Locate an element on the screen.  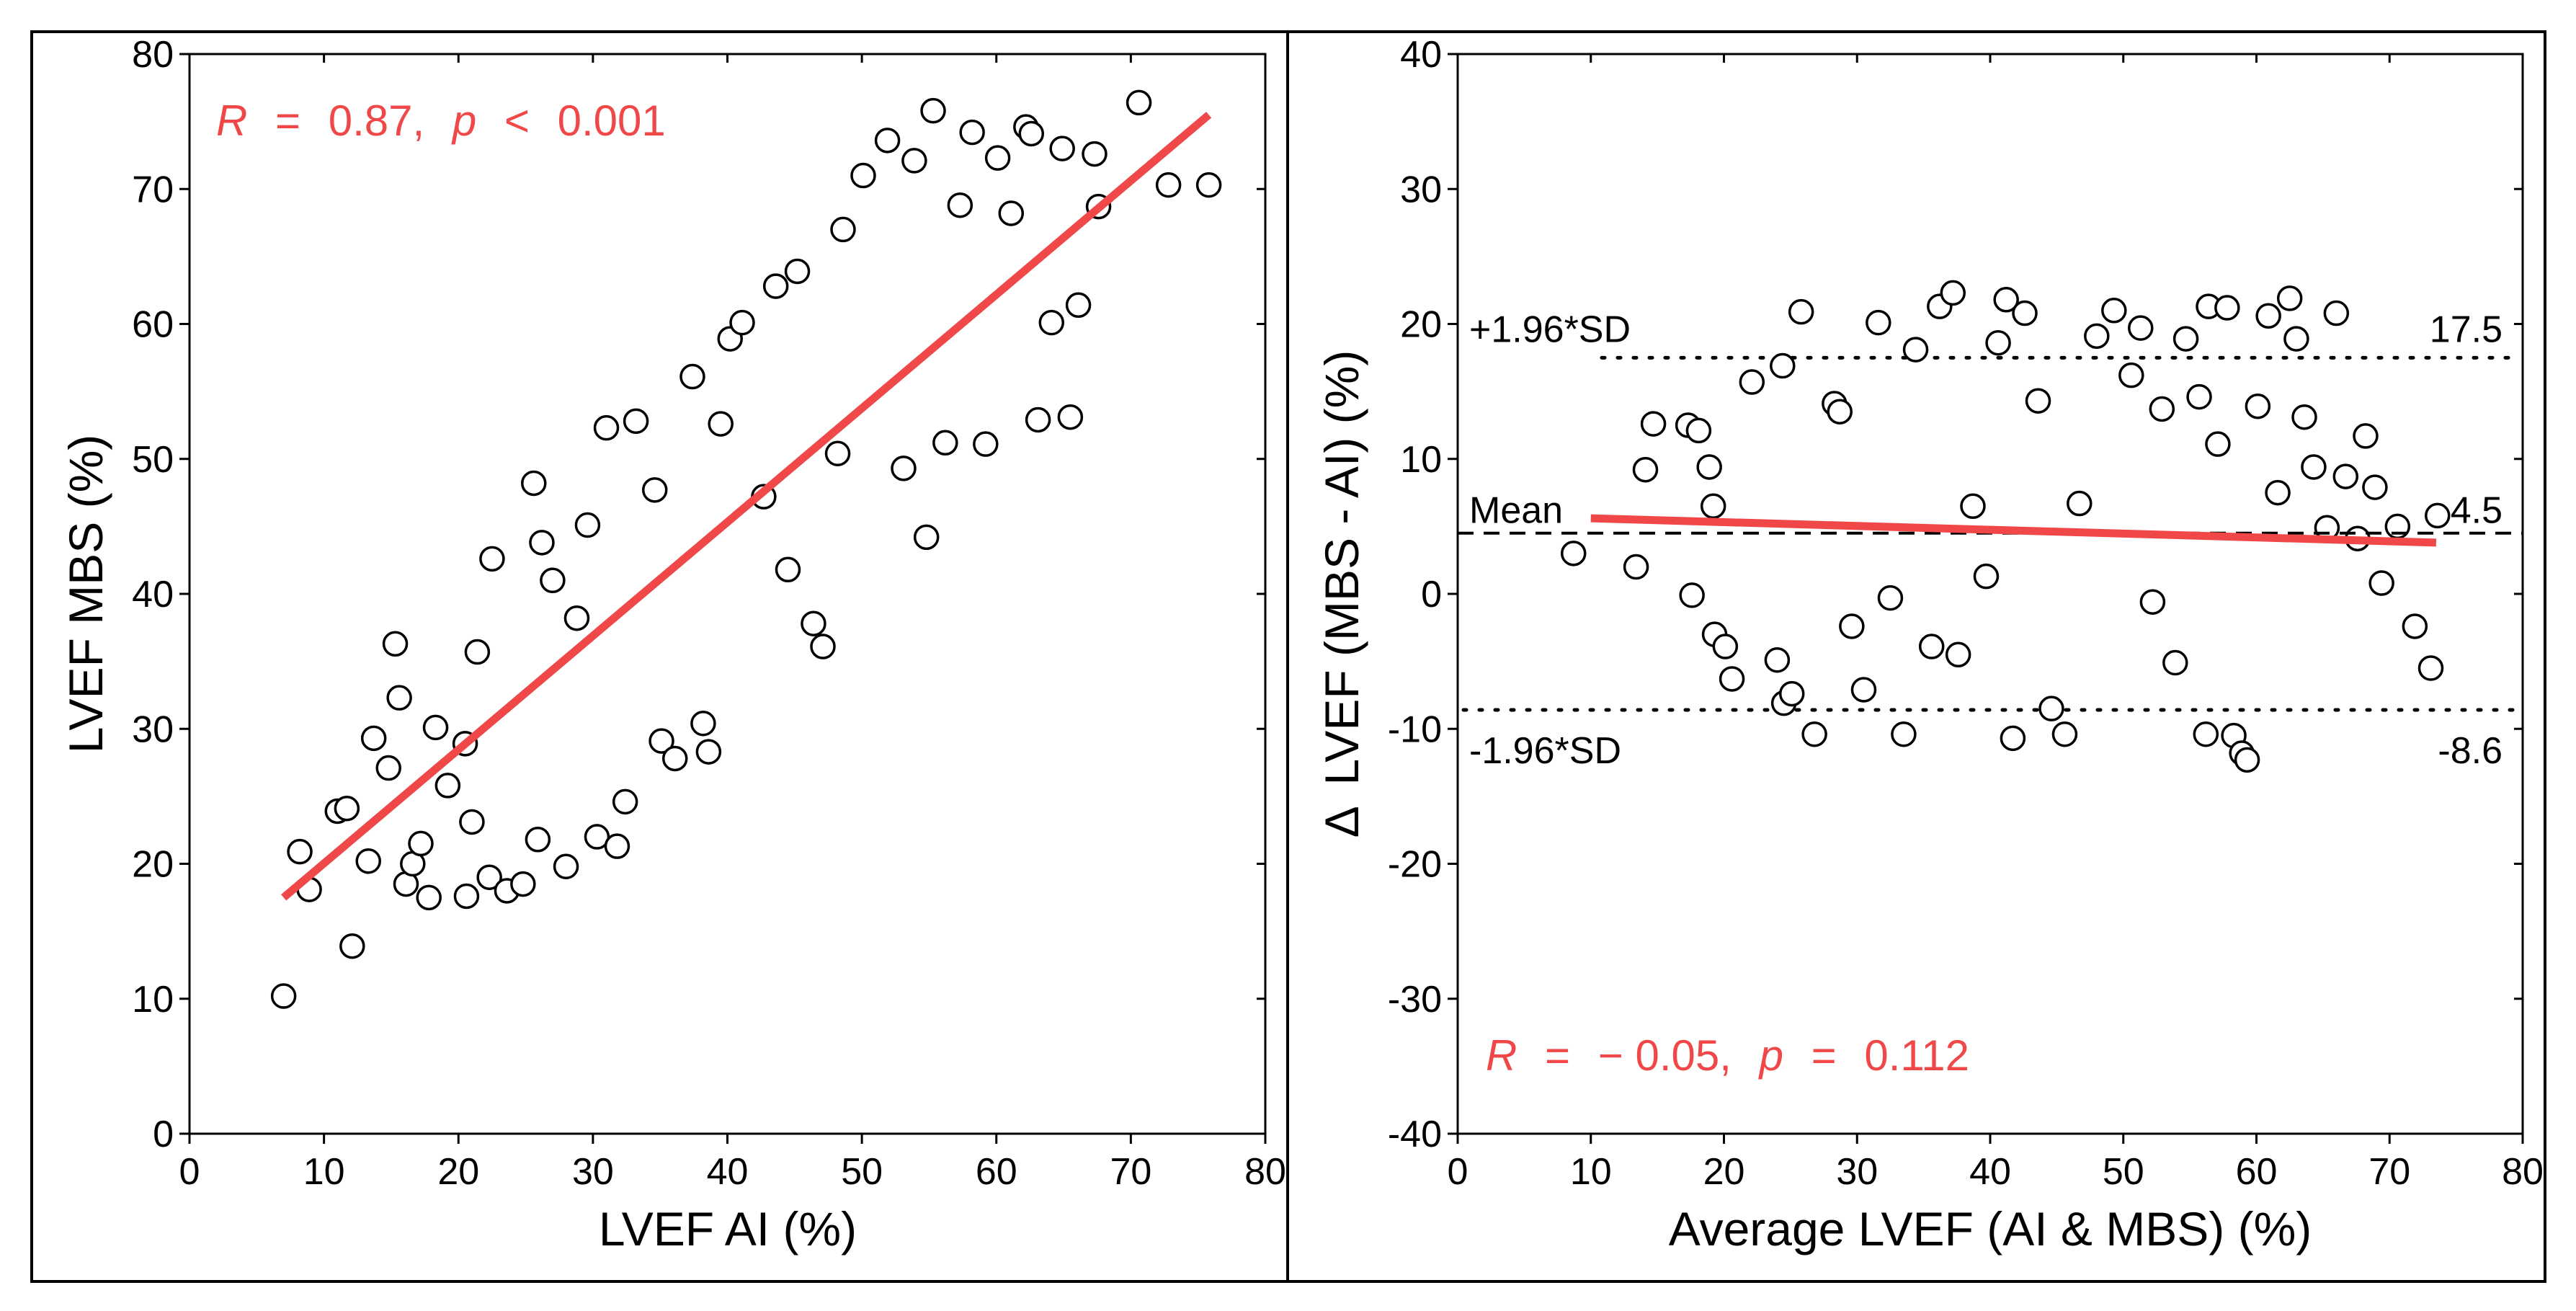
stat-equals: = is located at coordinates (1557, 1055).